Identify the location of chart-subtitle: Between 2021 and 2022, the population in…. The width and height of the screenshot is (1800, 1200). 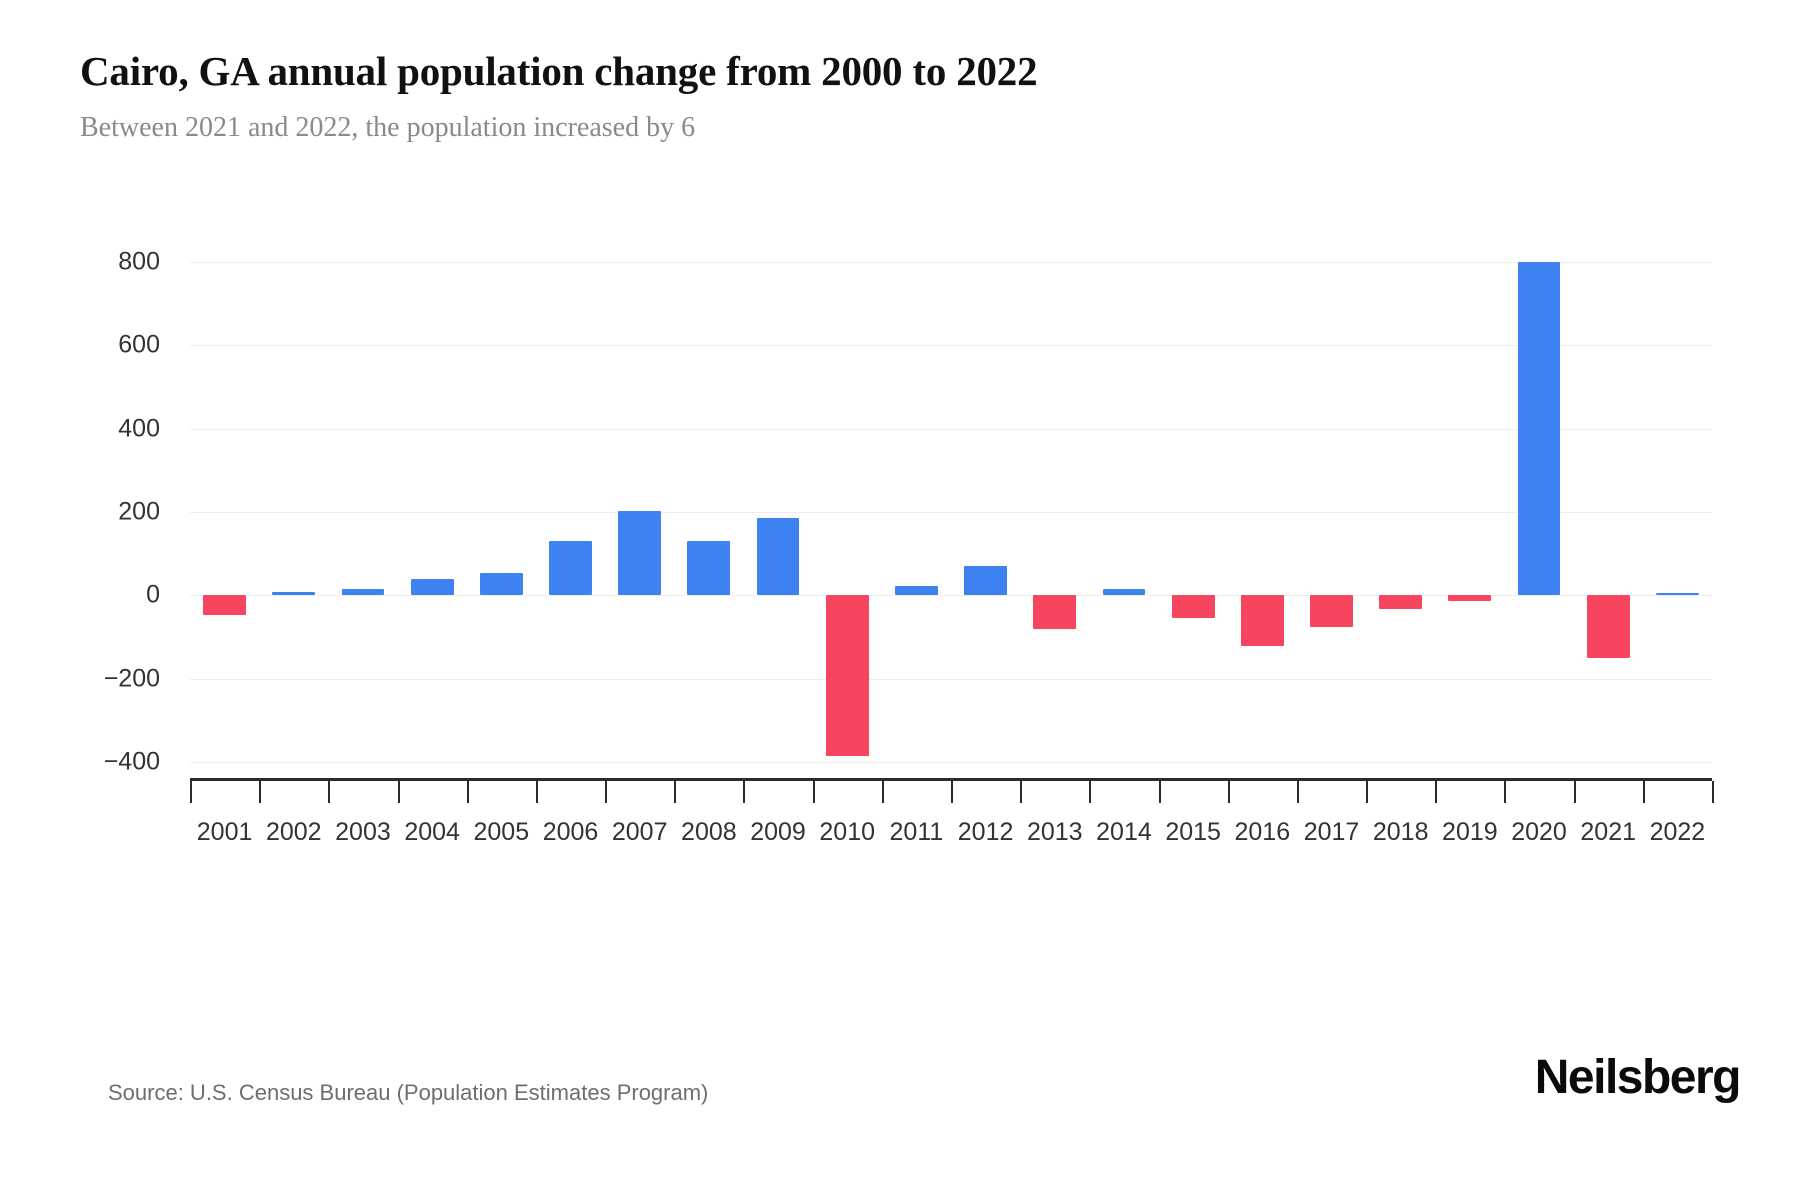
(388, 128).